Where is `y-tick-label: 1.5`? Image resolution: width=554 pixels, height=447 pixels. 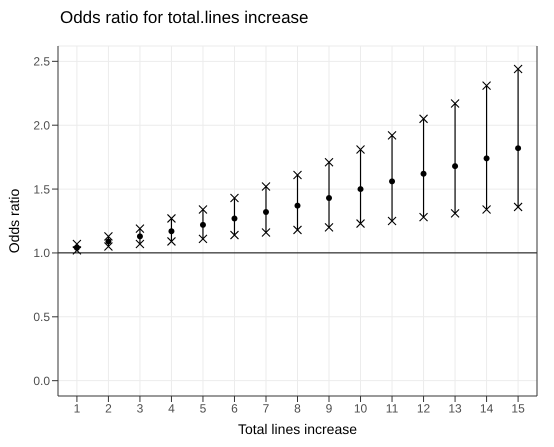
y-tick-label: 1.5 is located at coordinates (41, 189).